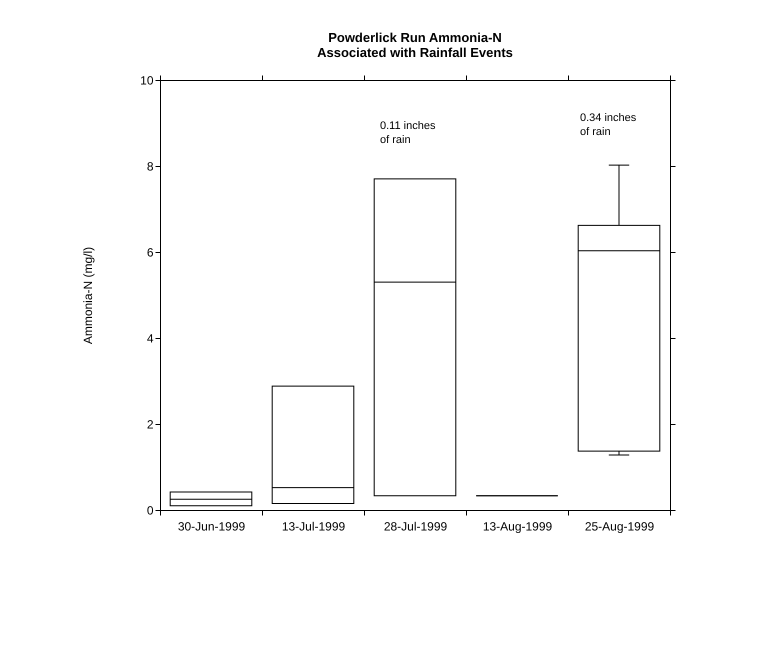 This screenshot has height=656, width=765. I want to click on x-tick-label: 13-Jul-1999, so click(314, 527).